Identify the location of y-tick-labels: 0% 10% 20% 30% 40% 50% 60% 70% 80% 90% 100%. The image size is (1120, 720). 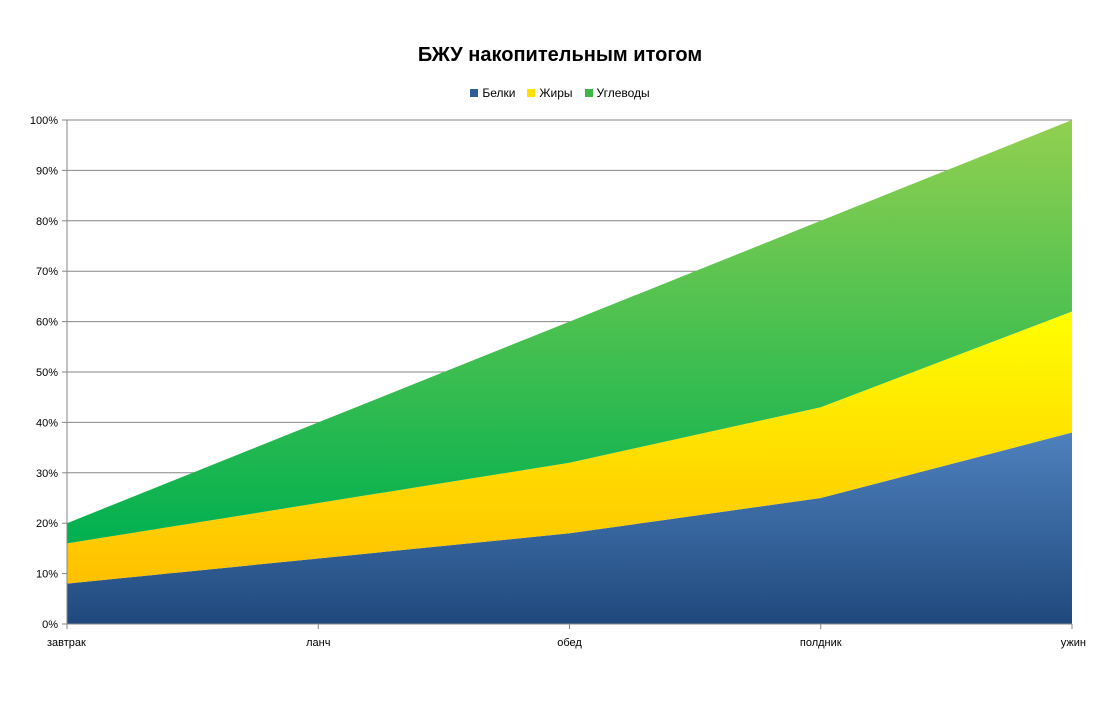
(44, 373).